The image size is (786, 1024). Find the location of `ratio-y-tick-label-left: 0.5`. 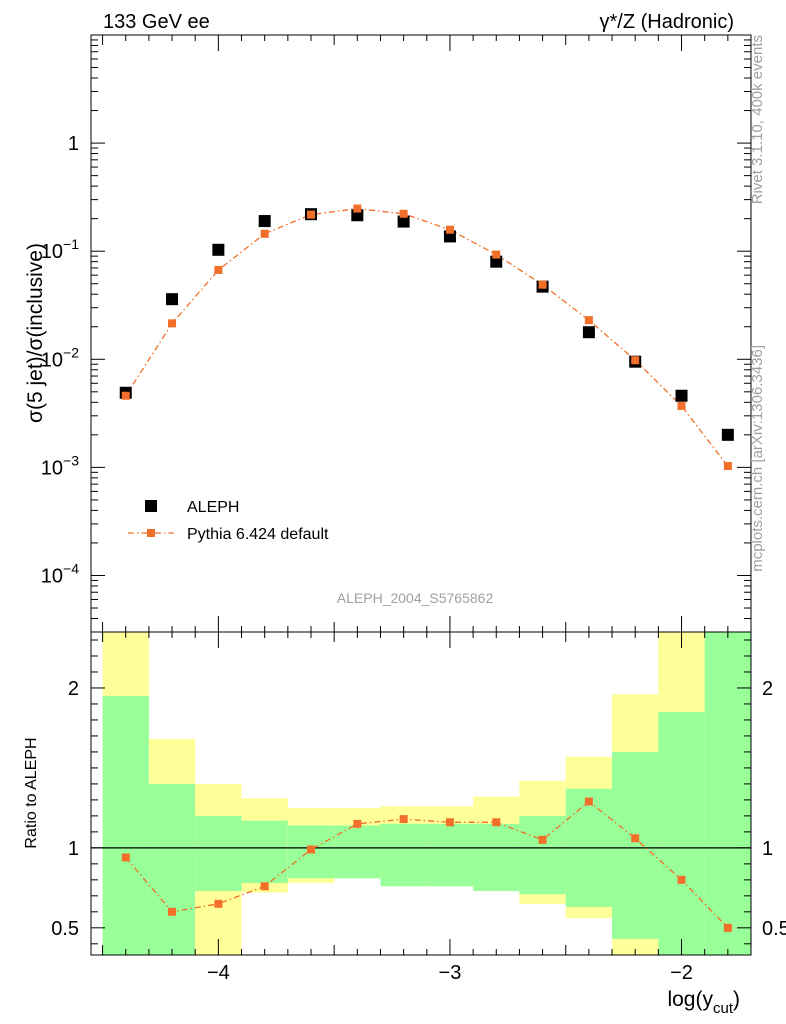

ratio-y-tick-label-left: 0.5 is located at coordinates (65, 929).